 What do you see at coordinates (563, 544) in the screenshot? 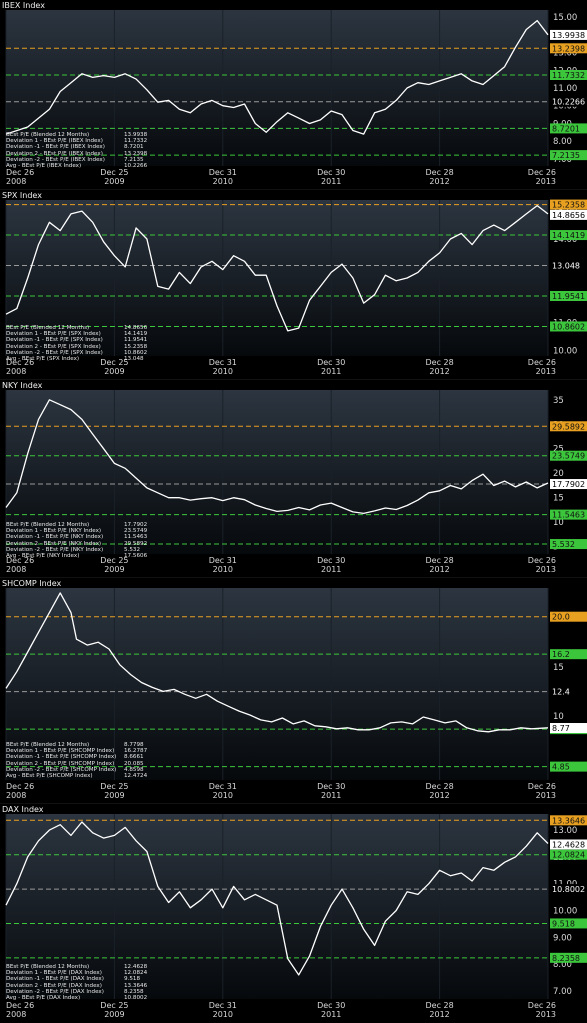
I see `level-label: 5.532` at bounding box center [563, 544].